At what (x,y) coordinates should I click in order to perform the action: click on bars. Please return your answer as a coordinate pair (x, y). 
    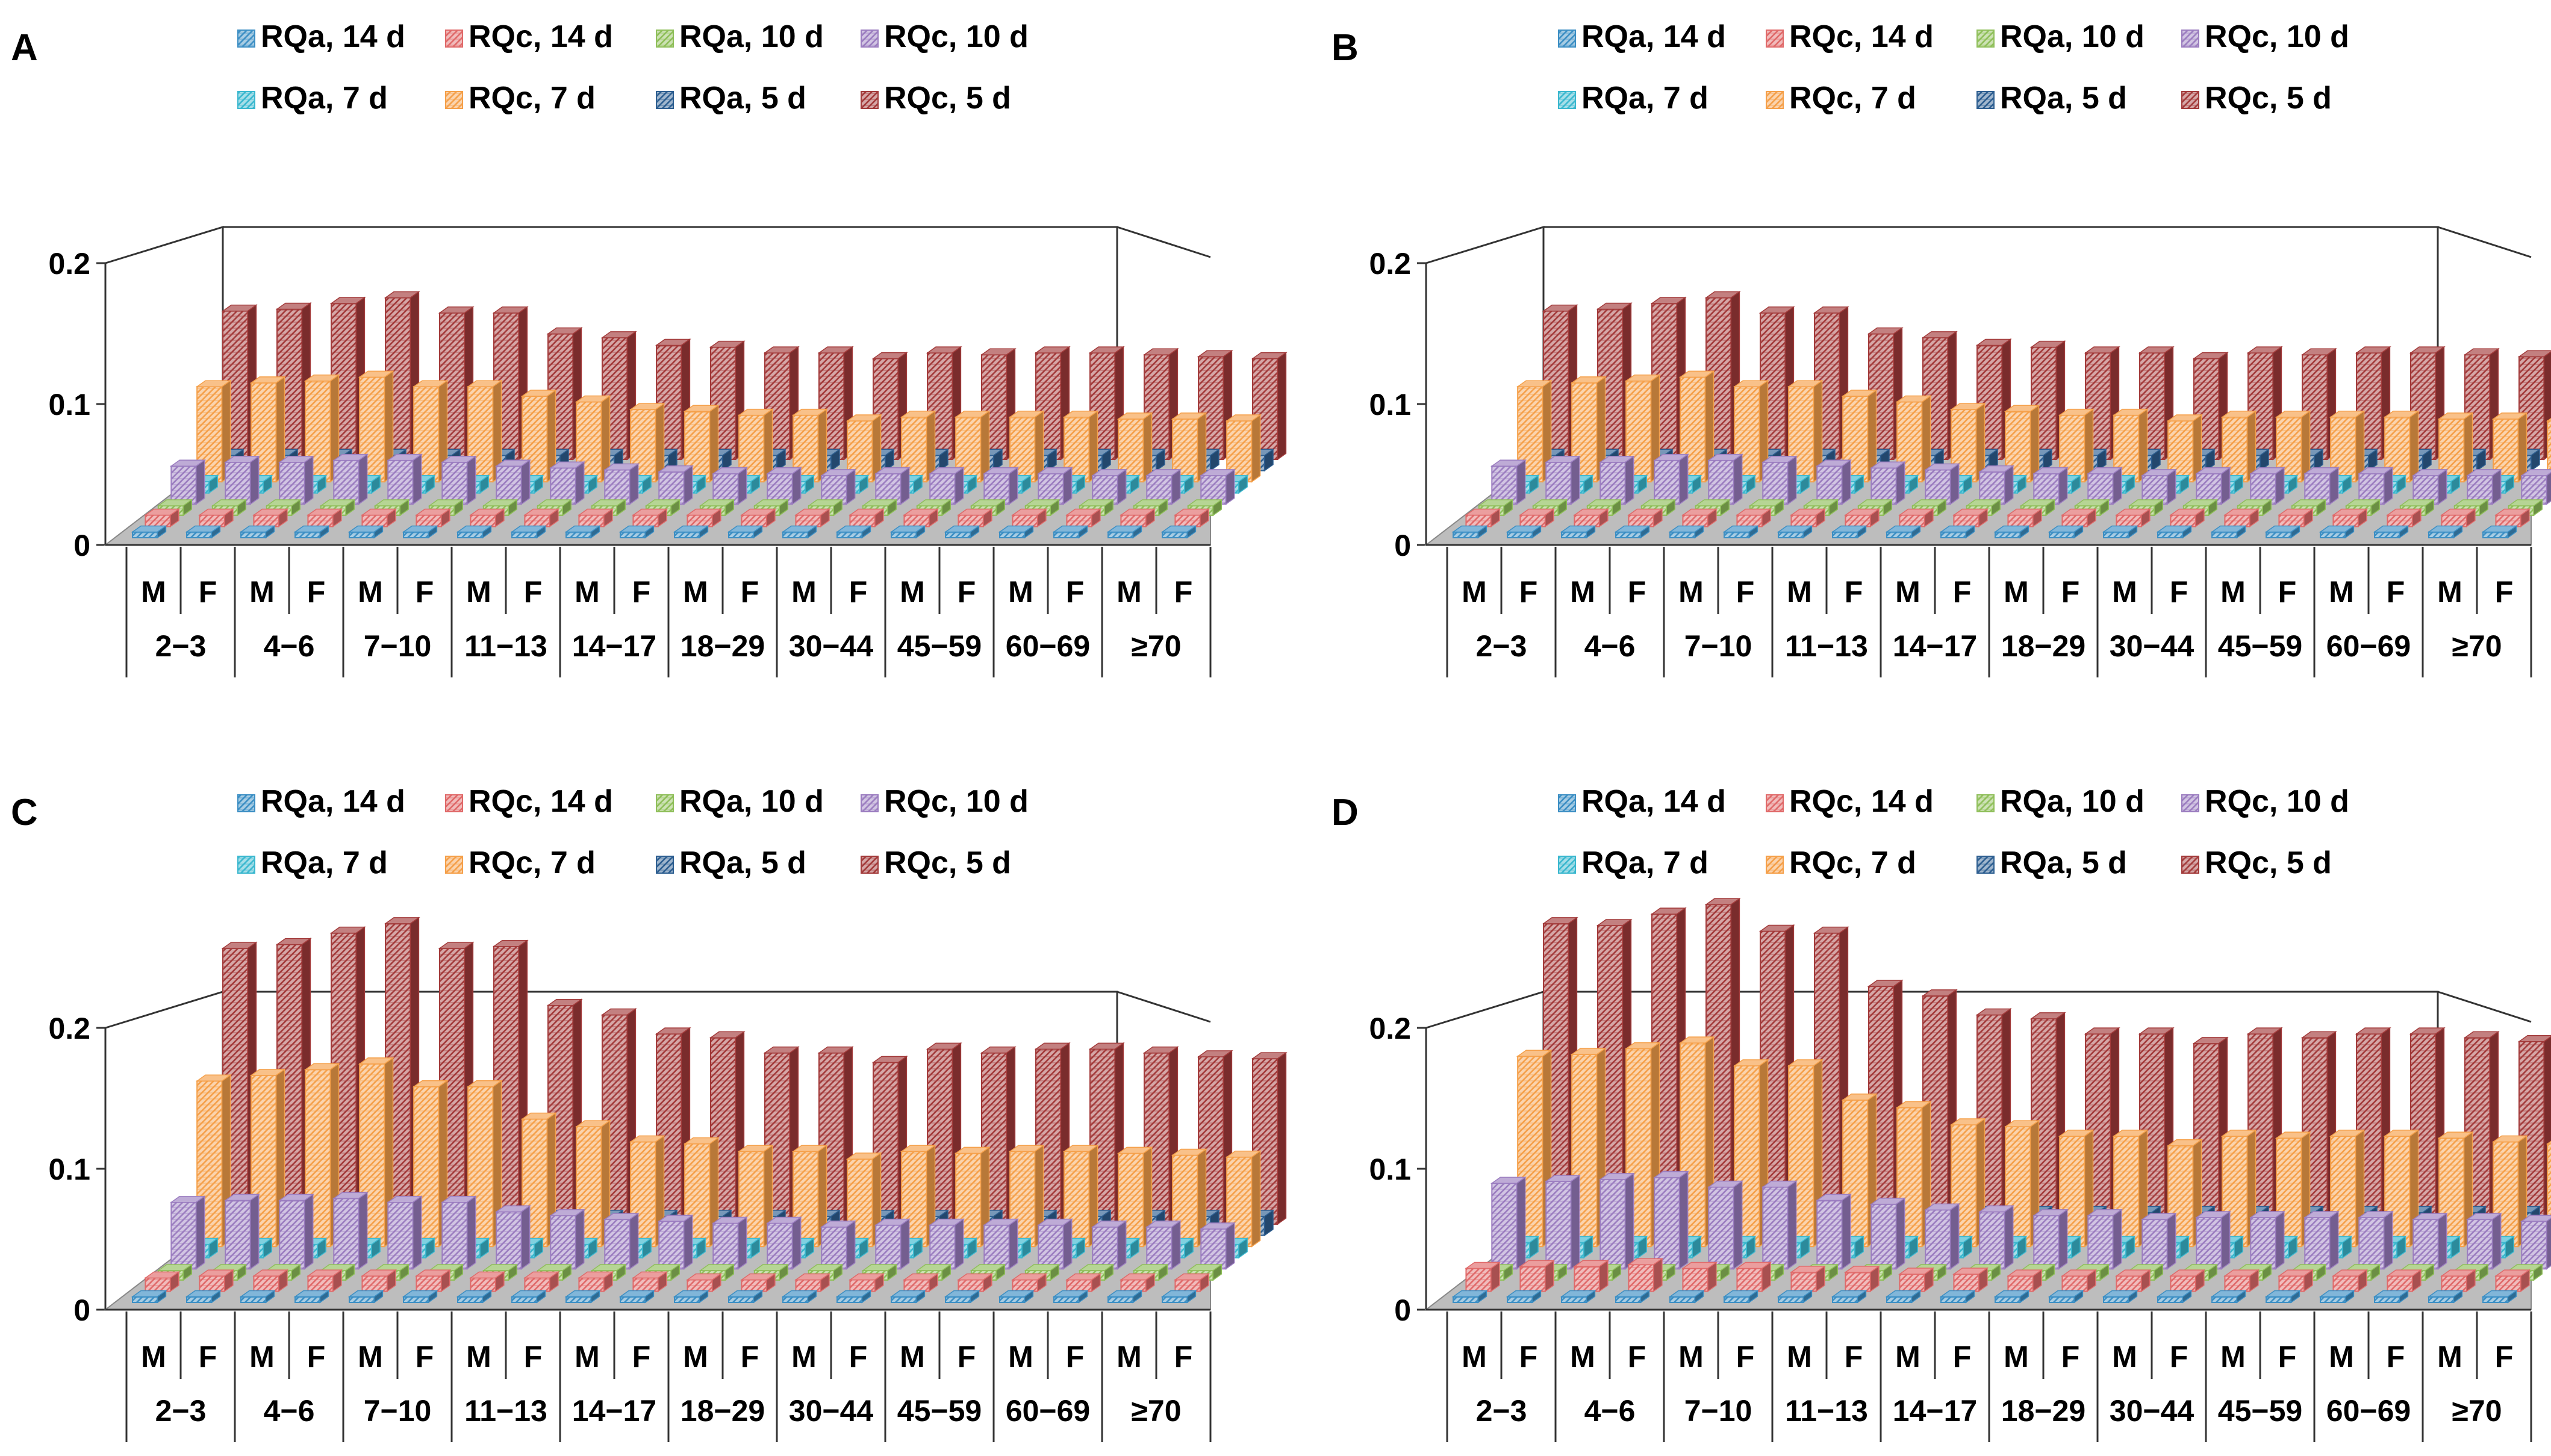
    Looking at the image, I should click on (2001, 415).